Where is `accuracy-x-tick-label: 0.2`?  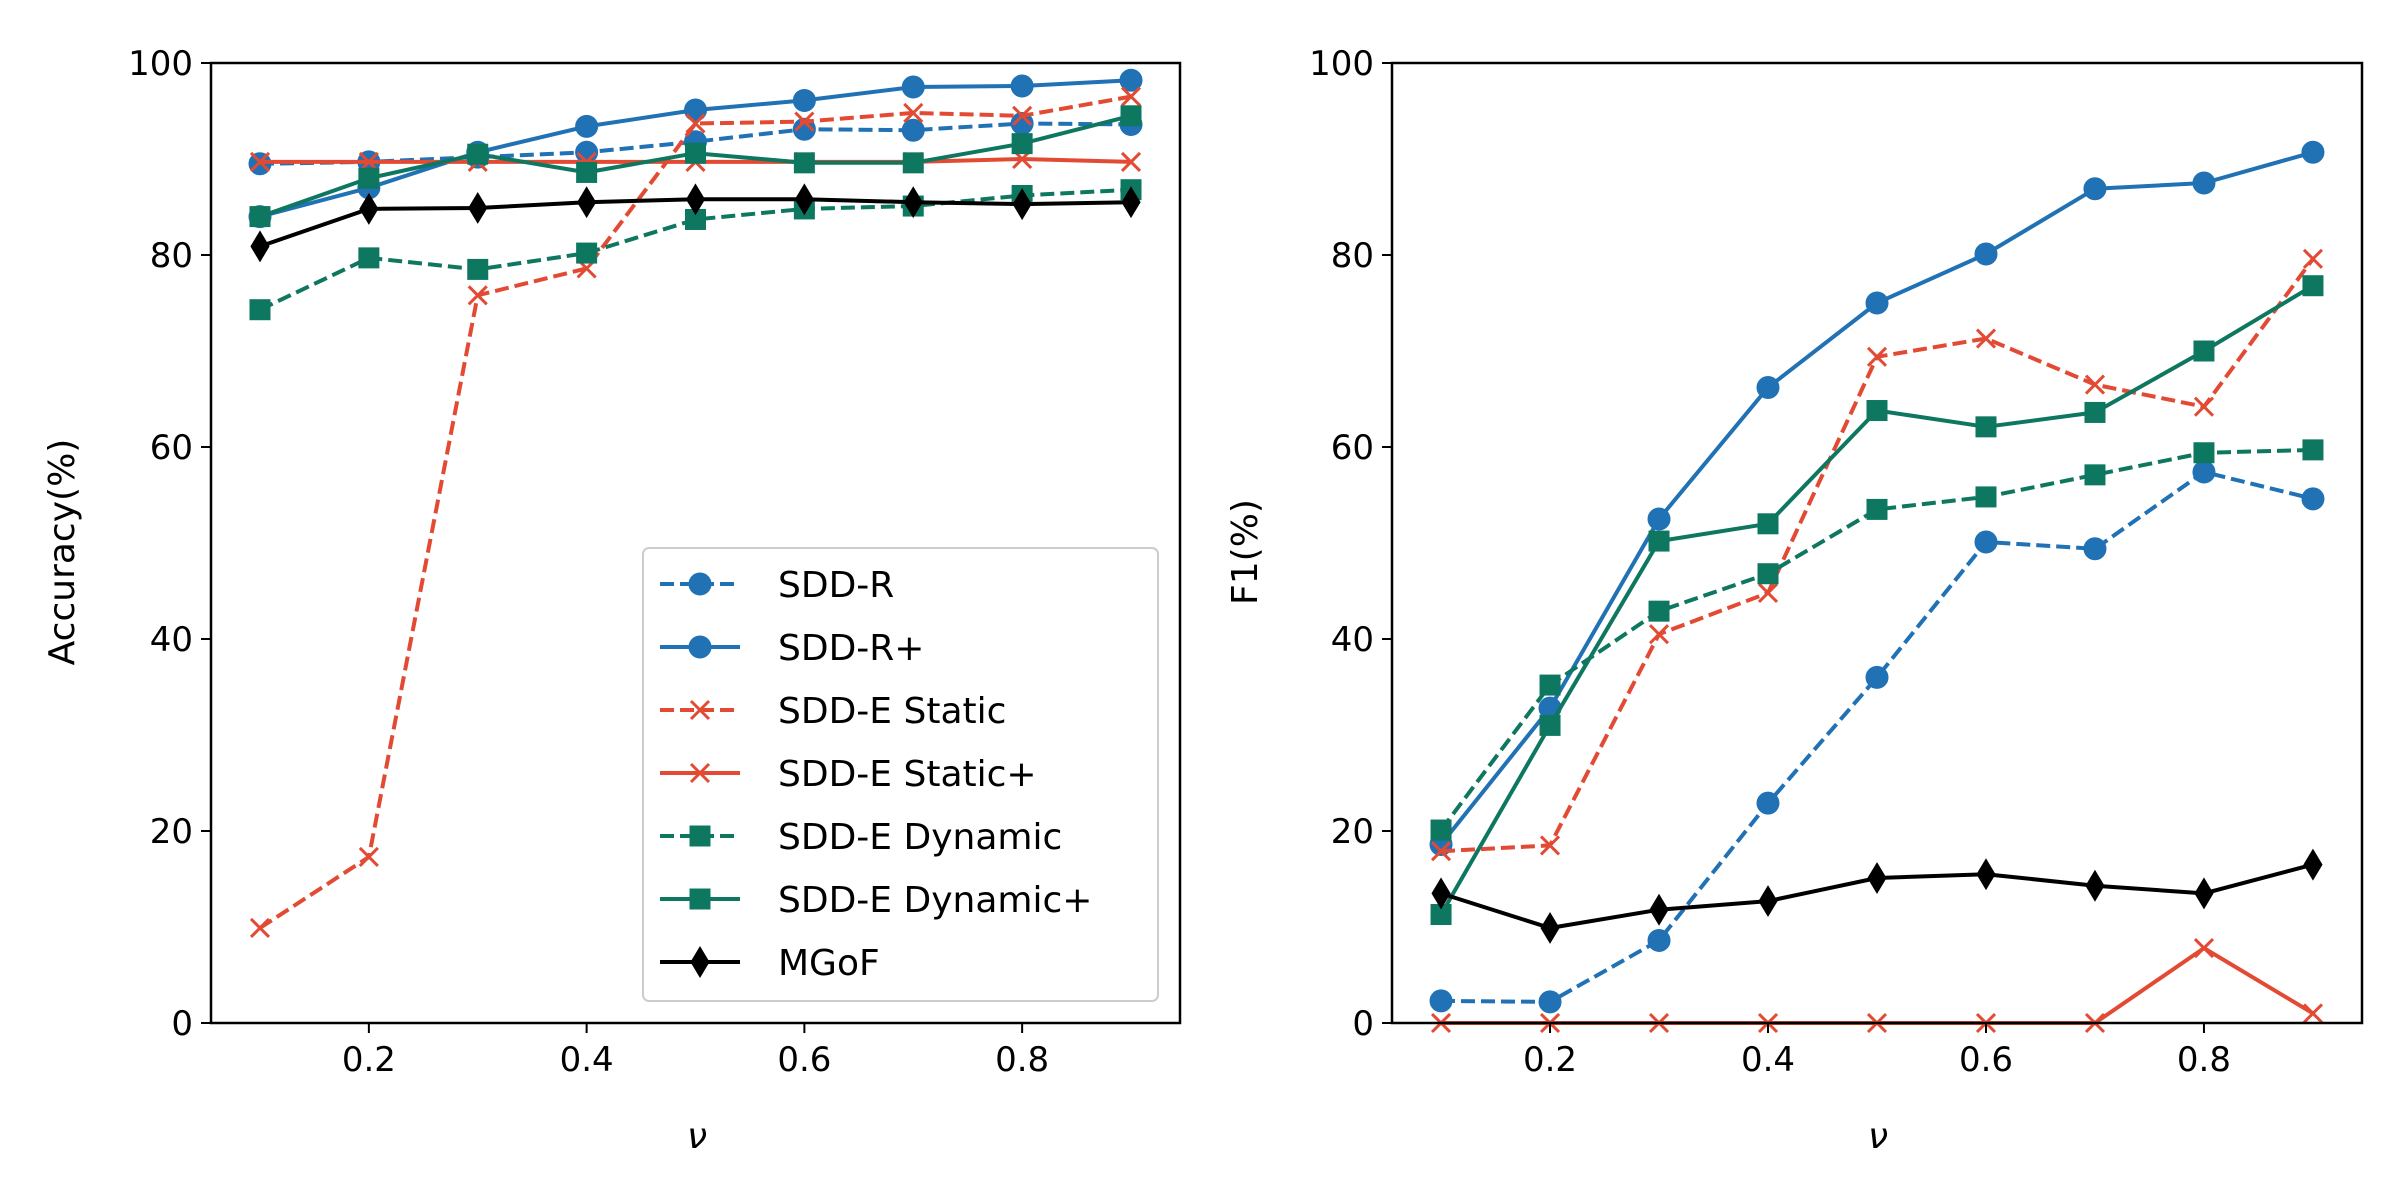 accuracy-x-tick-label: 0.2 is located at coordinates (369, 1060).